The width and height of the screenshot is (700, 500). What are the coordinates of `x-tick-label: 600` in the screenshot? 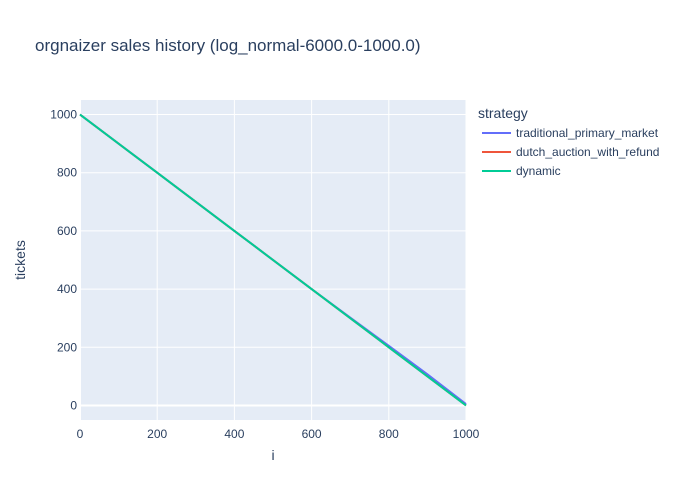 It's located at (312, 434).